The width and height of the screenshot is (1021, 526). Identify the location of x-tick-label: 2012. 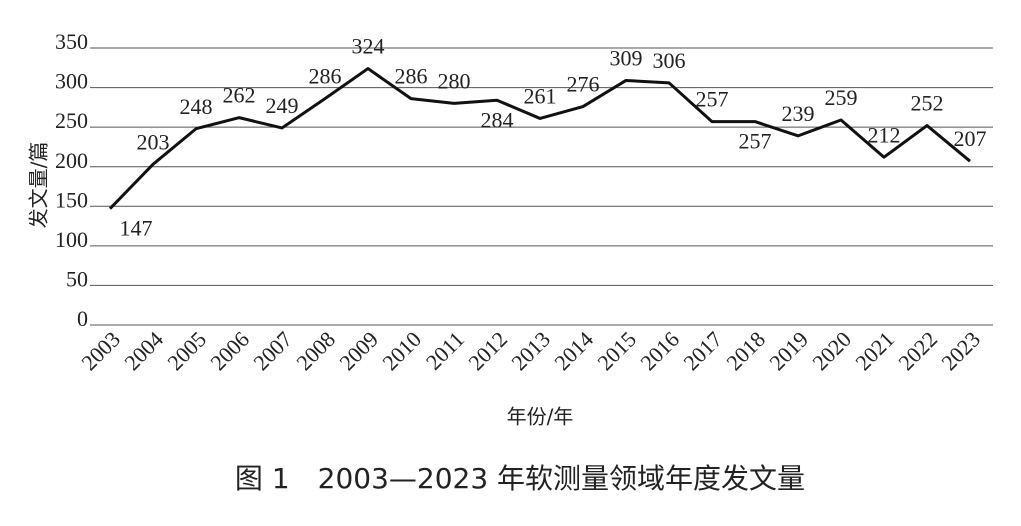
(487, 350).